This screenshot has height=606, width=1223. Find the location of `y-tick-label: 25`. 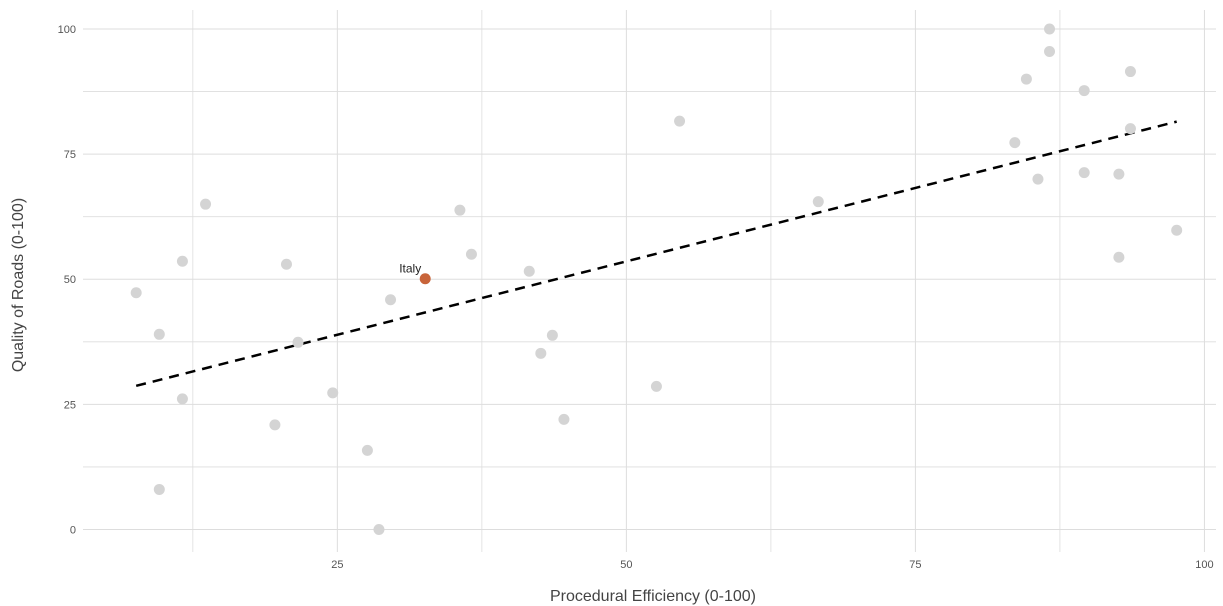

y-tick-label: 25 is located at coordinates (70, 405).